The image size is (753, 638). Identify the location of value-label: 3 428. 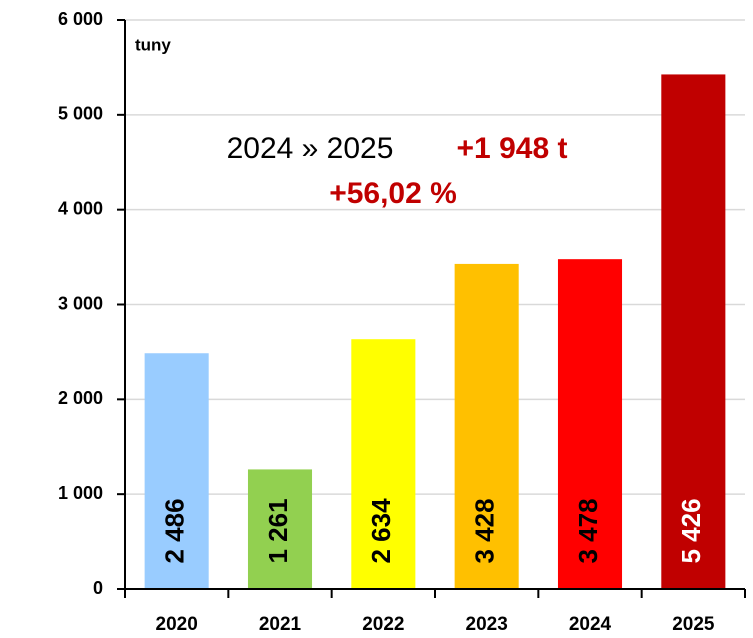
(485, 530).